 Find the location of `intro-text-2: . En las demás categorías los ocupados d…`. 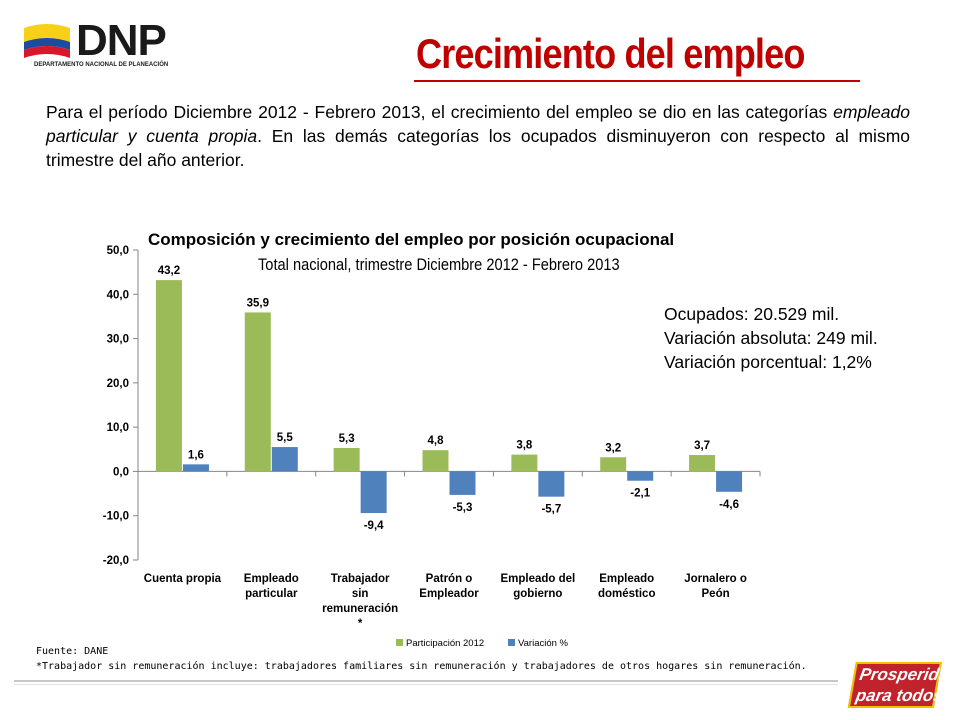

intro-text-2: . En las demás categorías los ocupados d… is located at coordinates (478, 148).